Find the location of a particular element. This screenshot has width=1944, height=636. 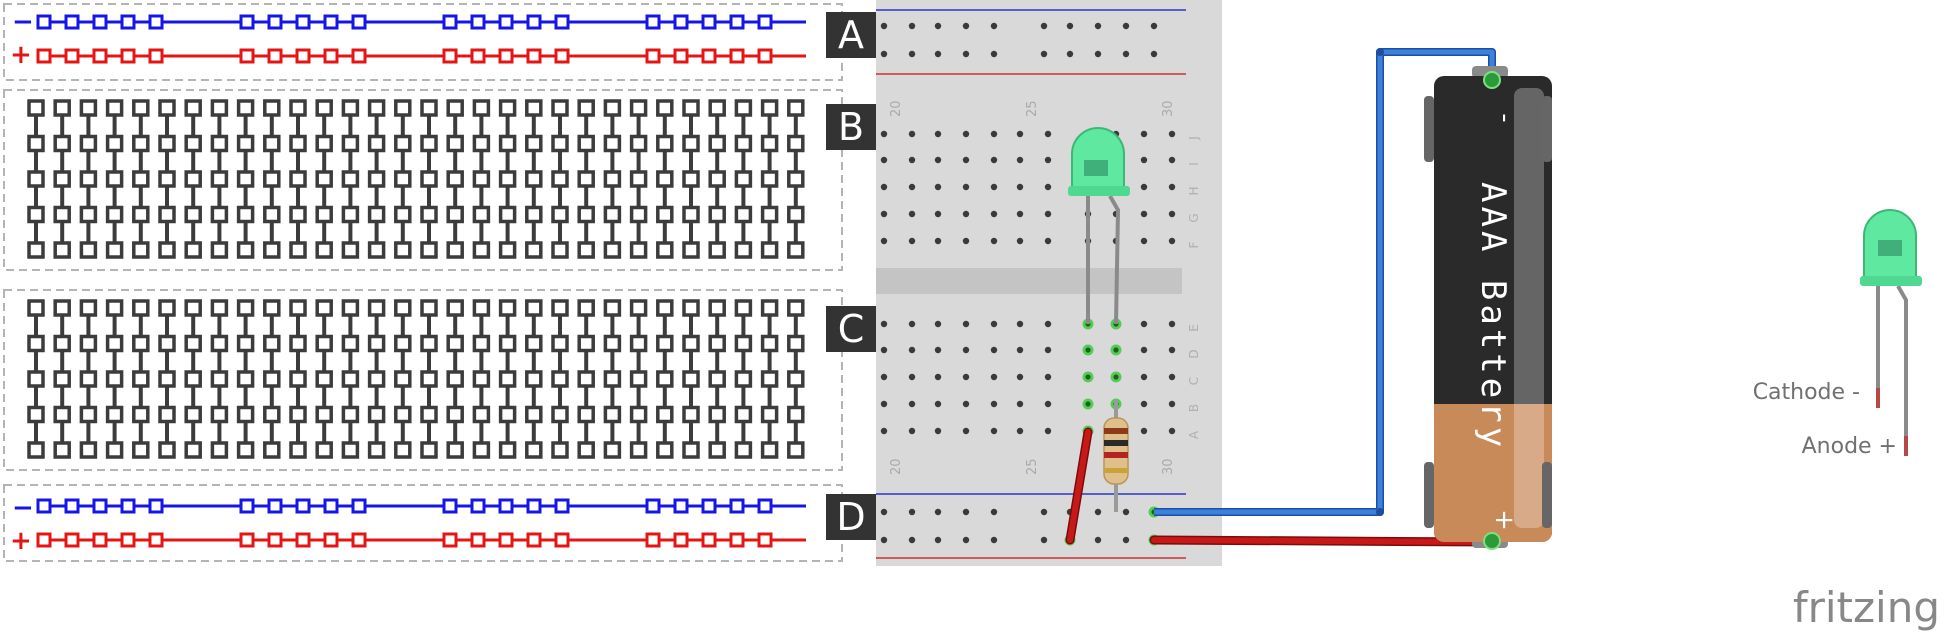

panel-c-terminal-strips is located at coordinates (416, 379).